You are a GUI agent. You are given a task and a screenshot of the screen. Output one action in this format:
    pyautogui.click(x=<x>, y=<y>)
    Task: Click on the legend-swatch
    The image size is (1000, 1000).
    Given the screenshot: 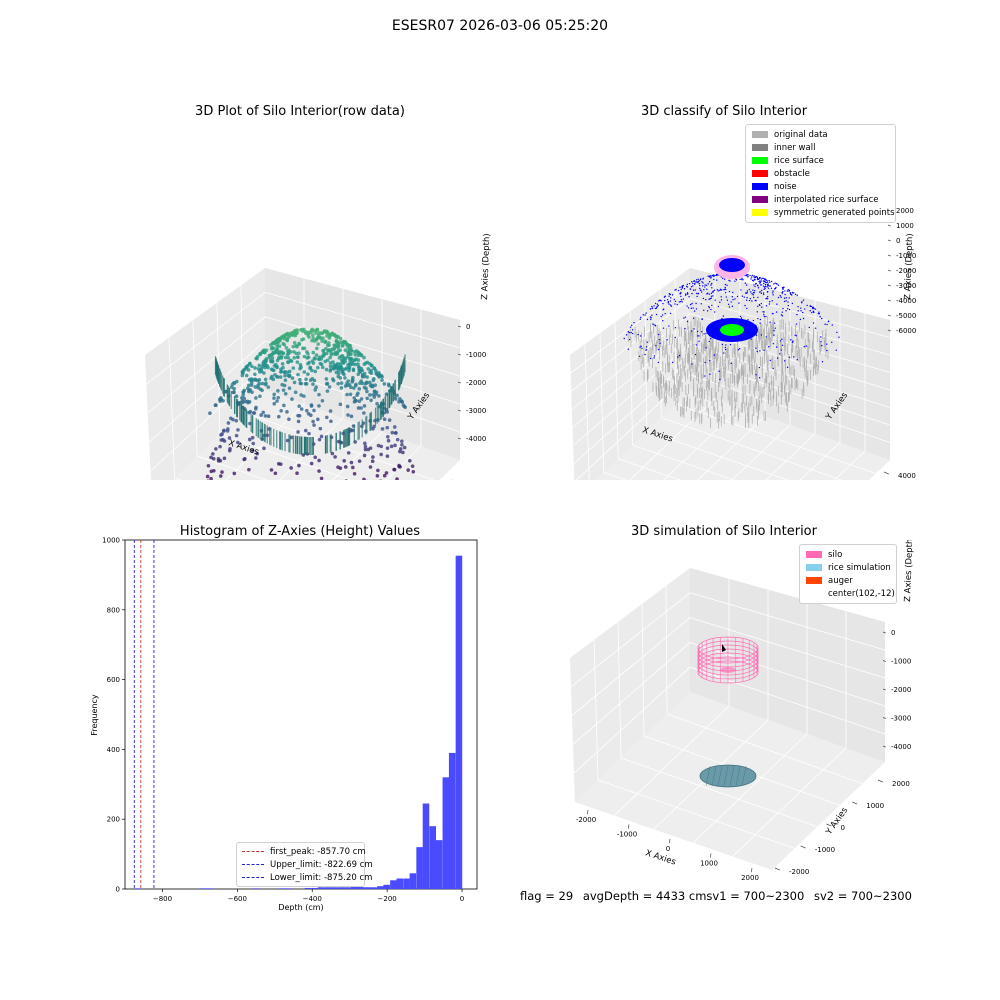 What is the action you would take?
    pyautogui.click(x=814, y=554)
    